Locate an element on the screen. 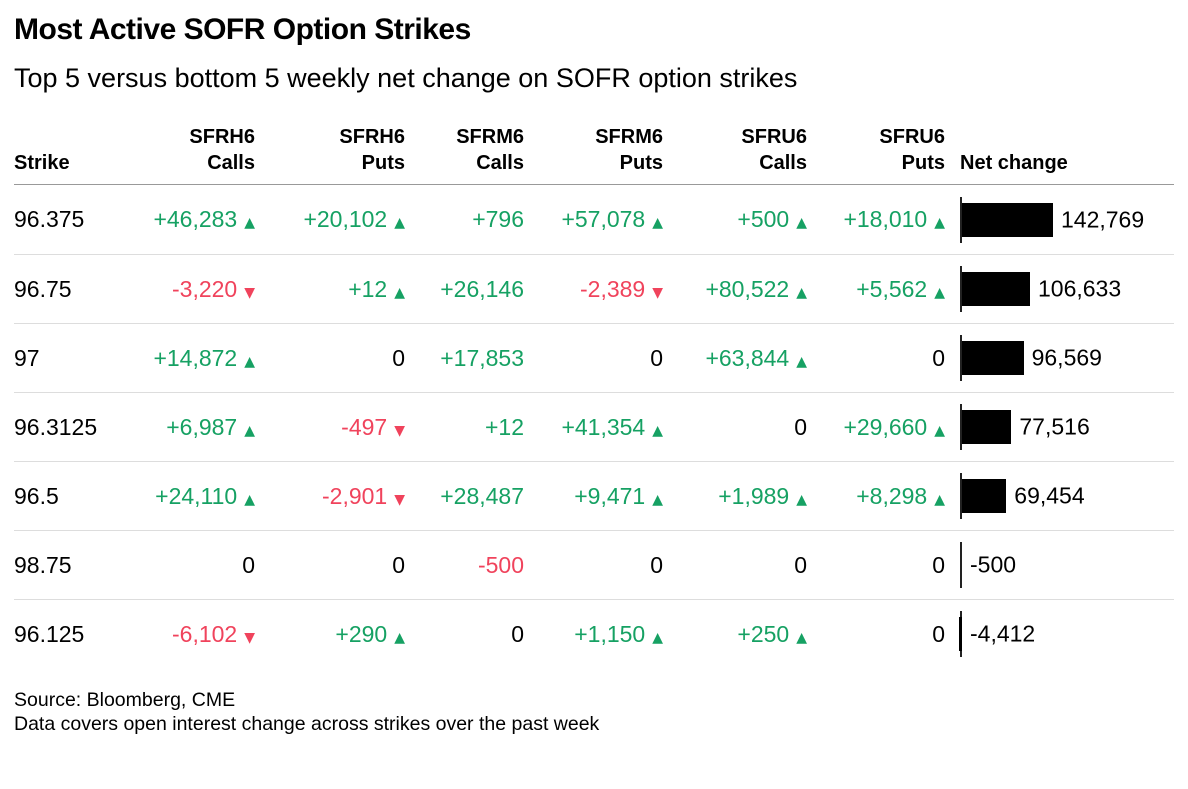 The width and height of the screenshot is (1188, 789). value-cell: +41,354 ▲ is located at coordinates (593, 427).